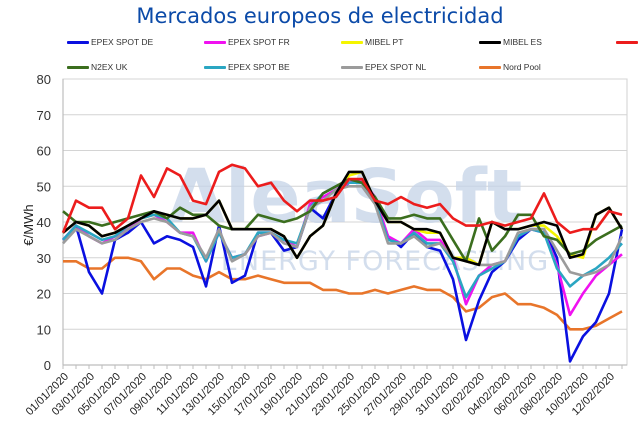 The height and width of the screenshot is (444, 640). Describe the element at coordinates (522, 42) in the screenshot. I see `legend-label: MIBEL ES` at that location.